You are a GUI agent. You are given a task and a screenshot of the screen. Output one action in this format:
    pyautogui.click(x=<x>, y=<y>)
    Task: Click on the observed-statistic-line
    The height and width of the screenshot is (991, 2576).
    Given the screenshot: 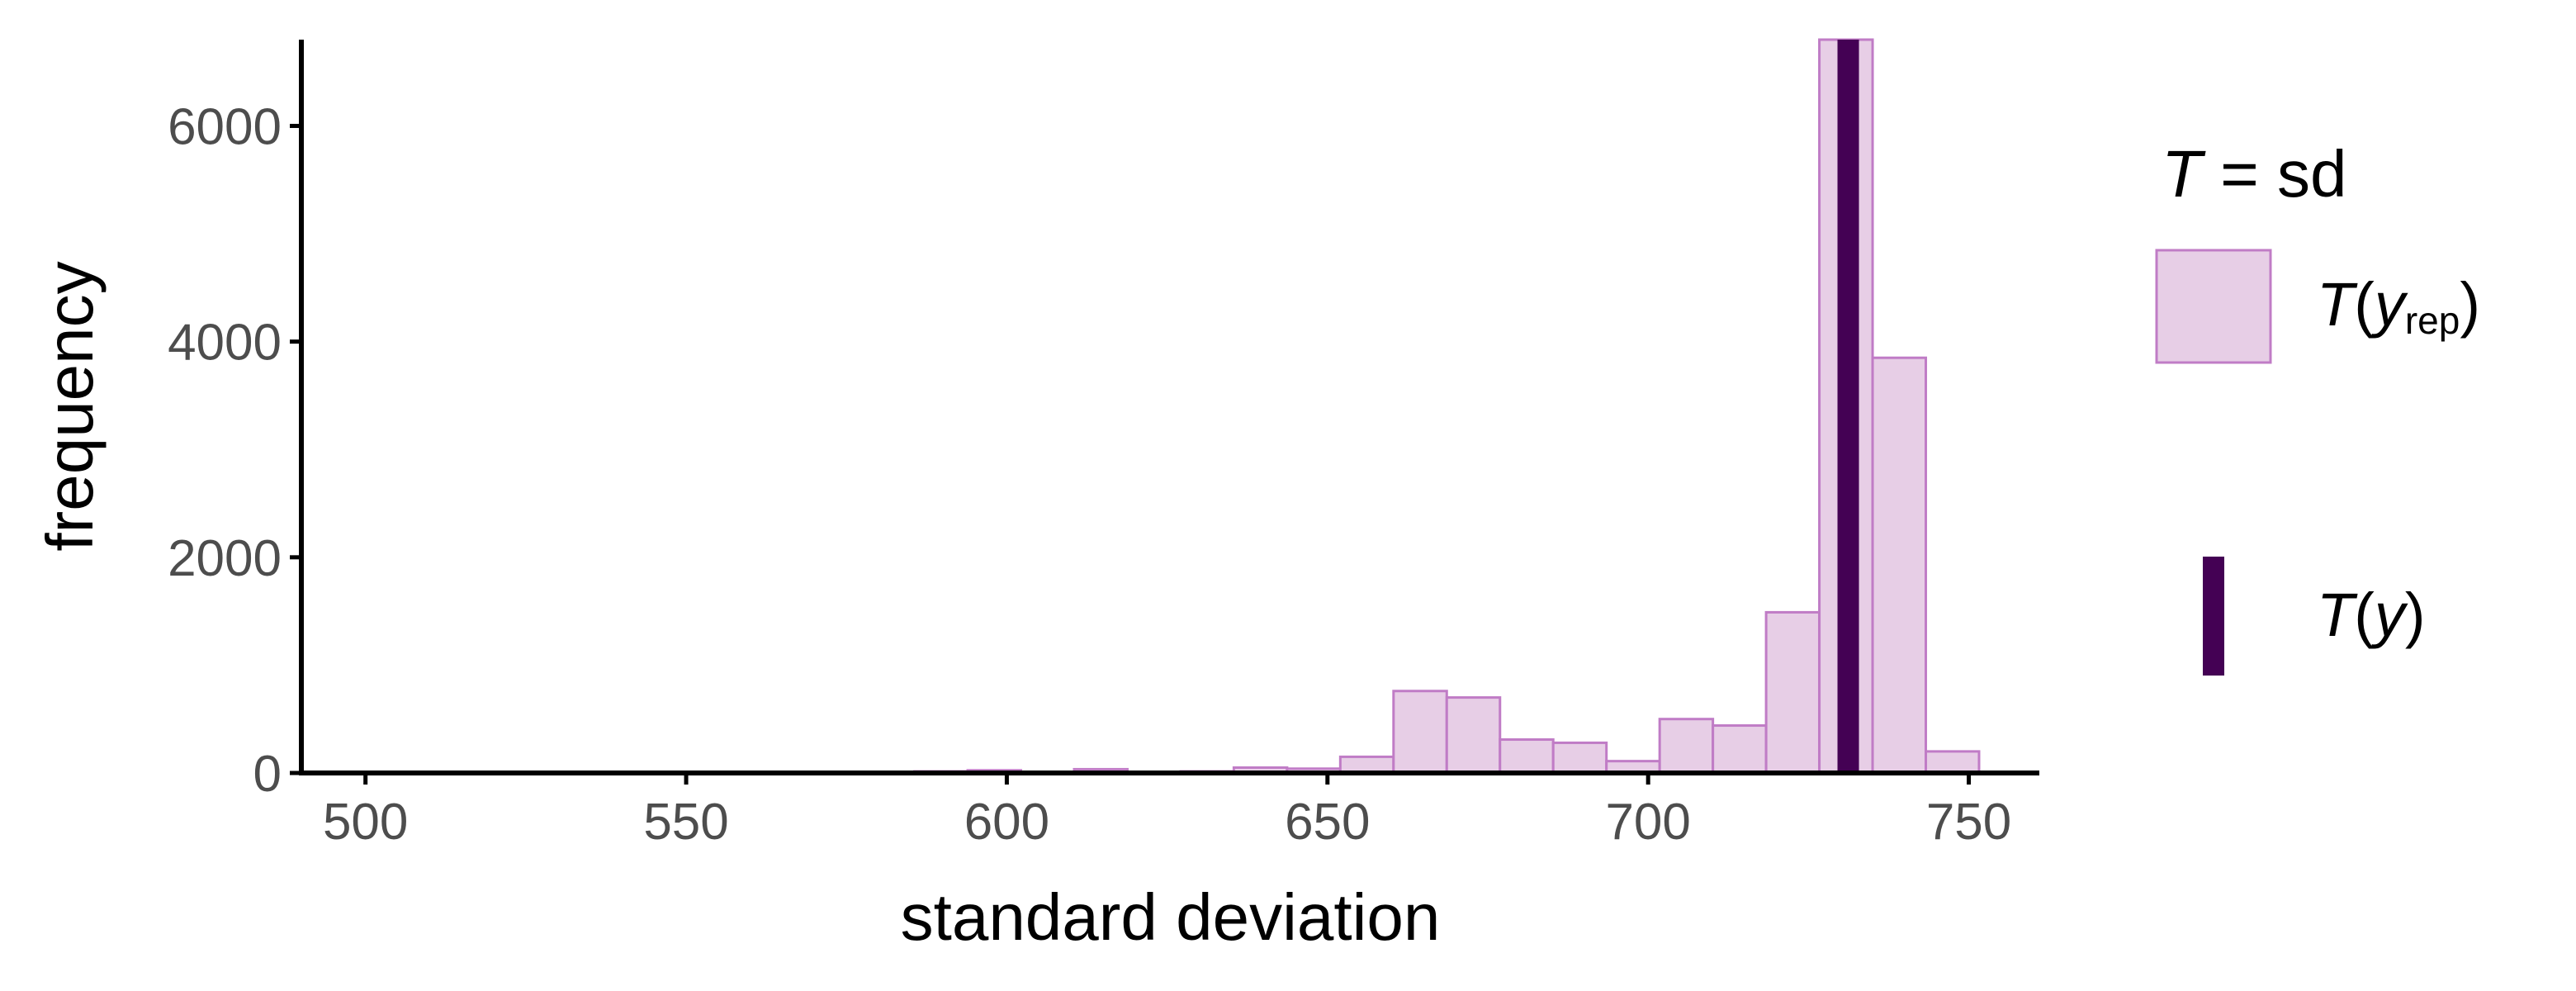 What is the action you would take?
    pyautogui.click(x=1848, y=406)
    